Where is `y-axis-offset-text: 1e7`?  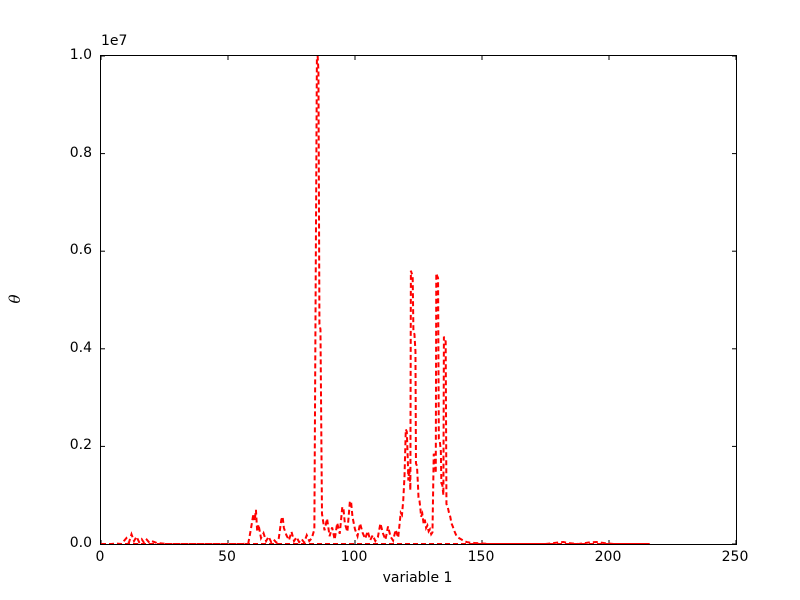 y-axis-offset-text: 1e7 is located at coordinates (114, 41).